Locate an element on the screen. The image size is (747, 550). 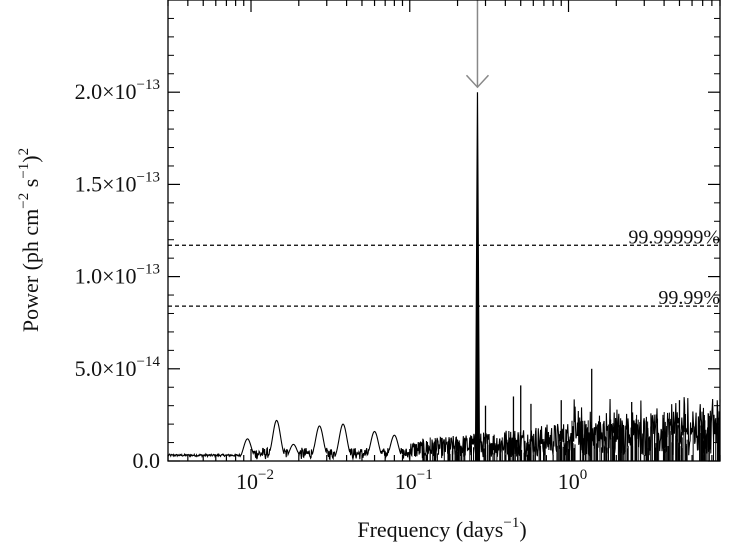
y-tick-label: 1.0×10⁻¹³ is located at coordinates (117, 275).